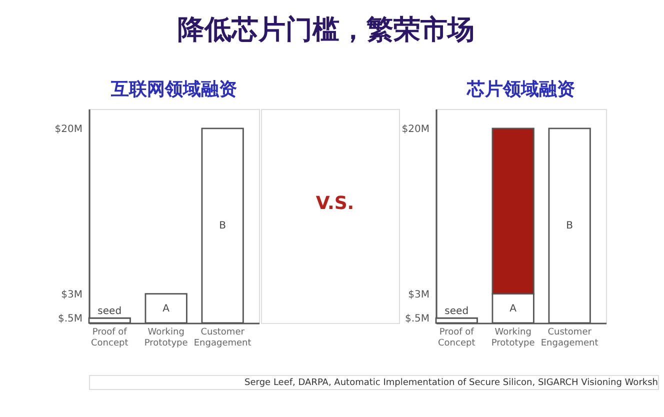 The width and height of the screenshot is (664, 417). What do you see at coordinates (520, 89) in the screenshot?
I see `chart-title: 芯片领域融资` at bounding box center [520, 89].